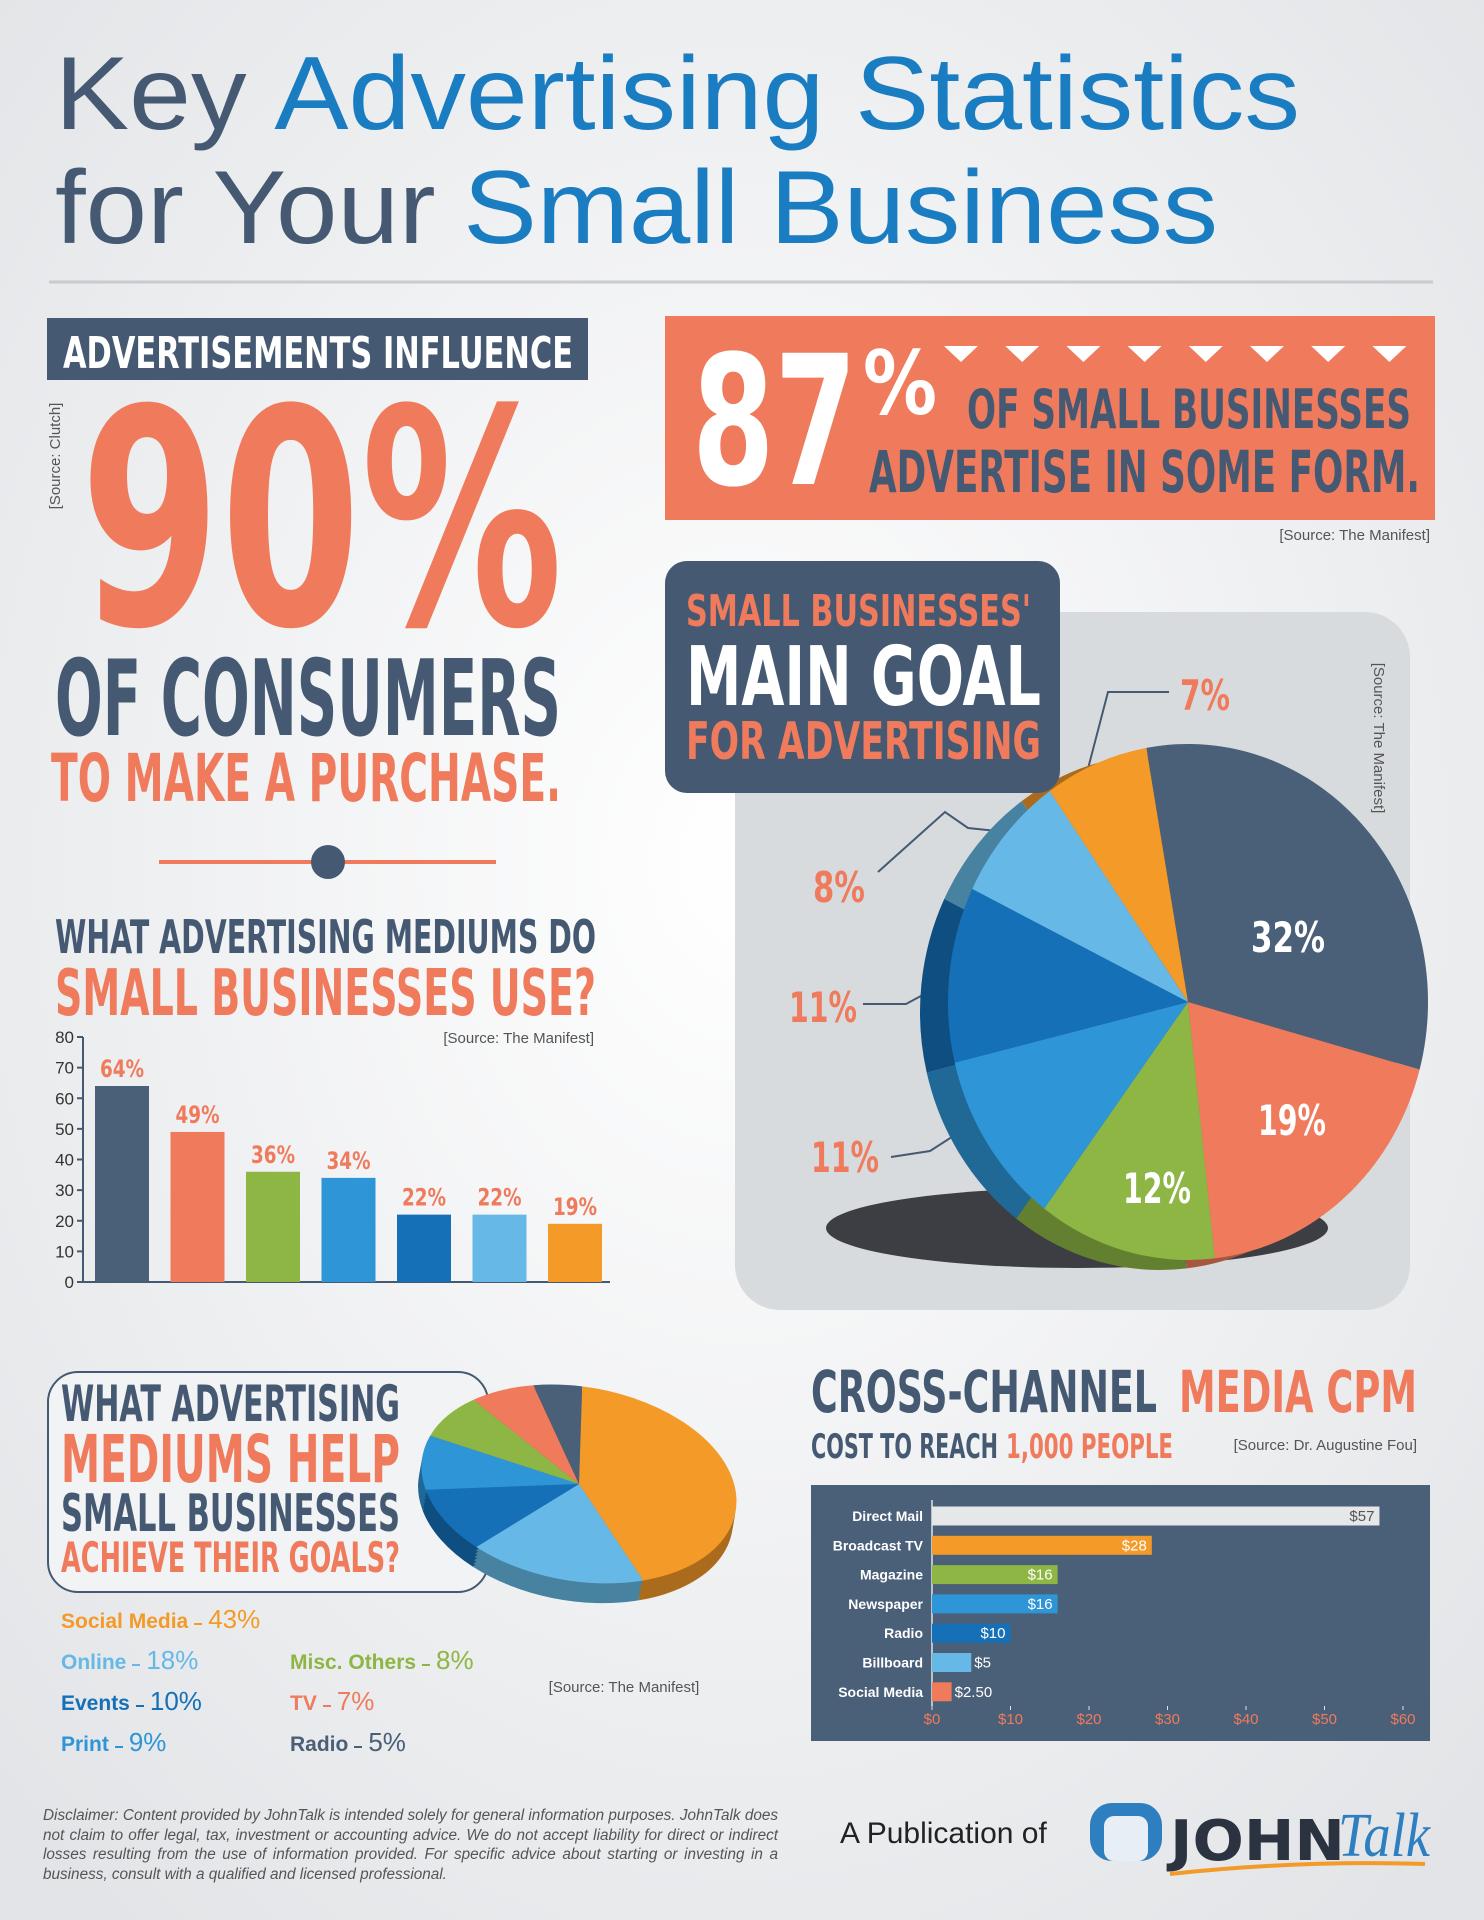  Describe the element at coordinates (230, 1557) in the screenshot. I see `chart-title: ACHIEVE THEIR GOALS?` at that location.